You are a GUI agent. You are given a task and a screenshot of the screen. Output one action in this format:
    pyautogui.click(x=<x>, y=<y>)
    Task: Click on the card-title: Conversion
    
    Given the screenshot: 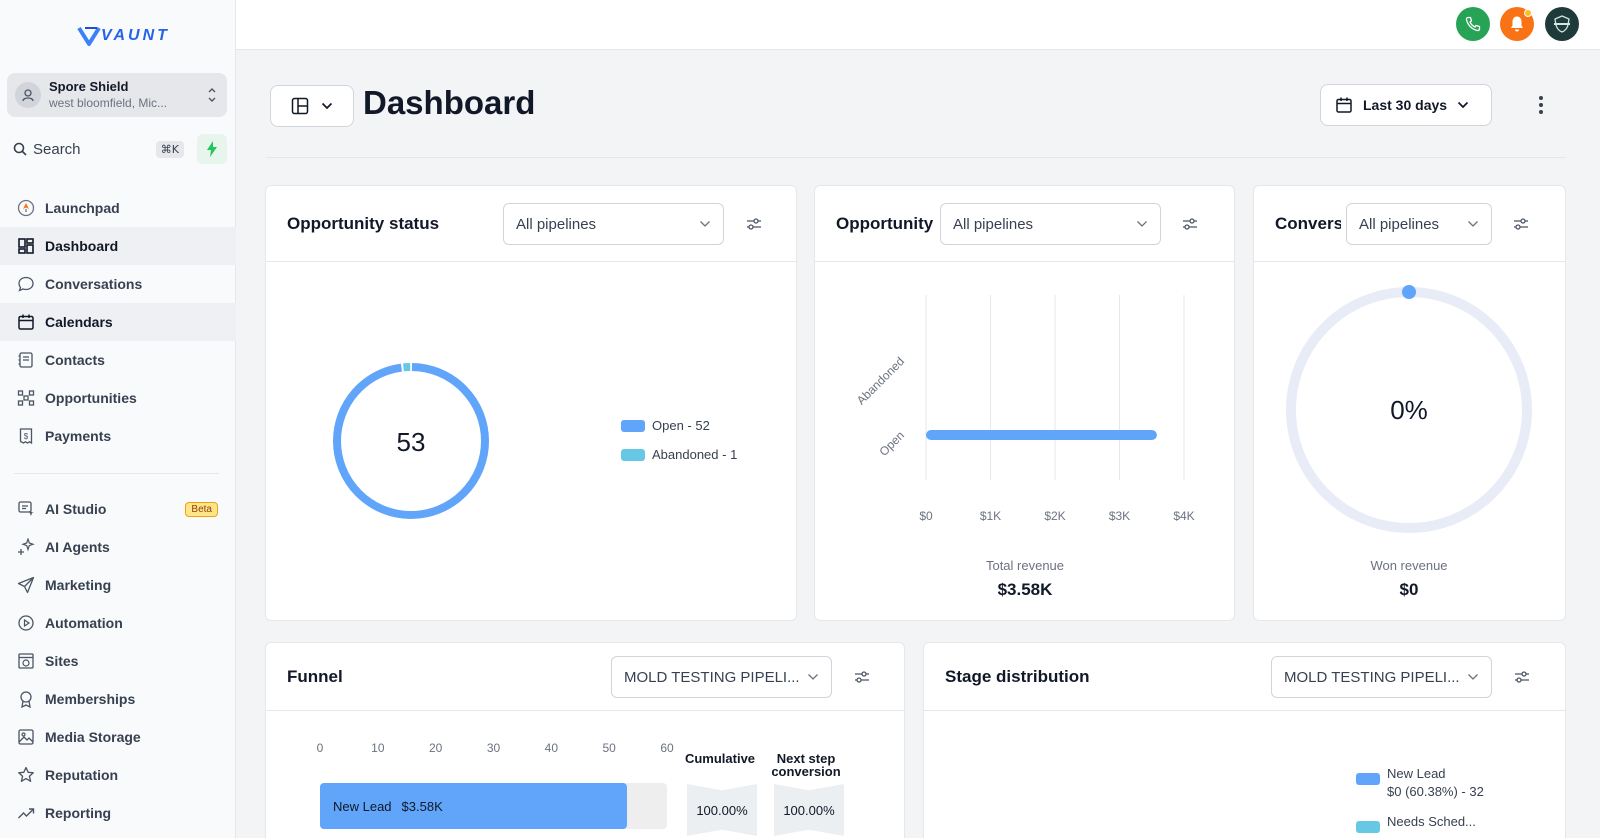 What is the action you would take?
    pyautogui.click(x=1308, y=223)
    